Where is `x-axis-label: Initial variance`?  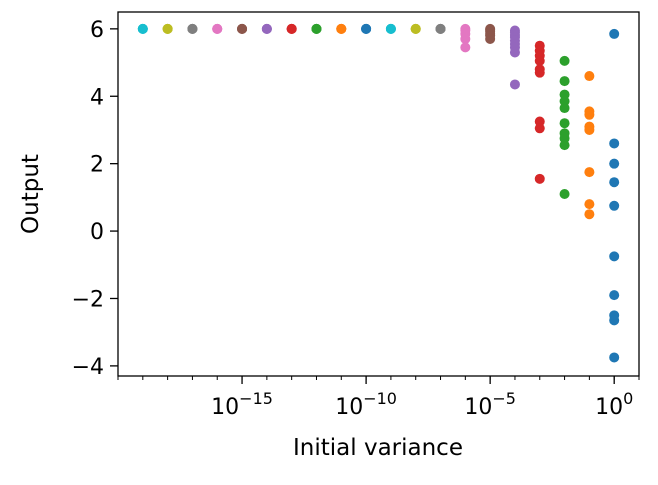 x-axis-label: Initial variance is located at coordinates (378, 448).